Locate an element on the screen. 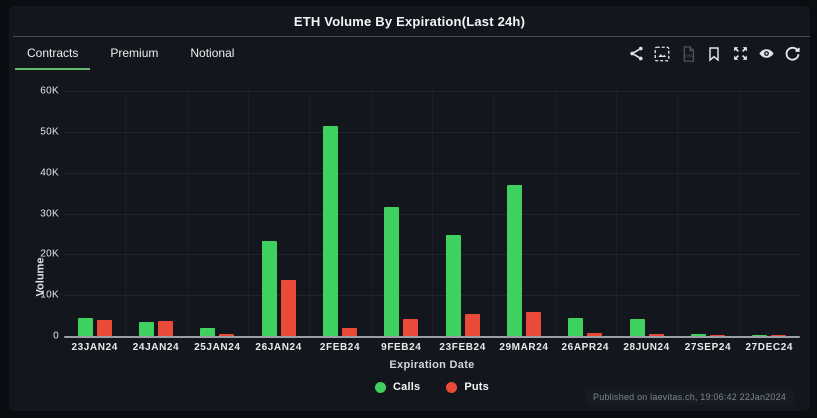  share-icon is located at coordinates (636, 54).